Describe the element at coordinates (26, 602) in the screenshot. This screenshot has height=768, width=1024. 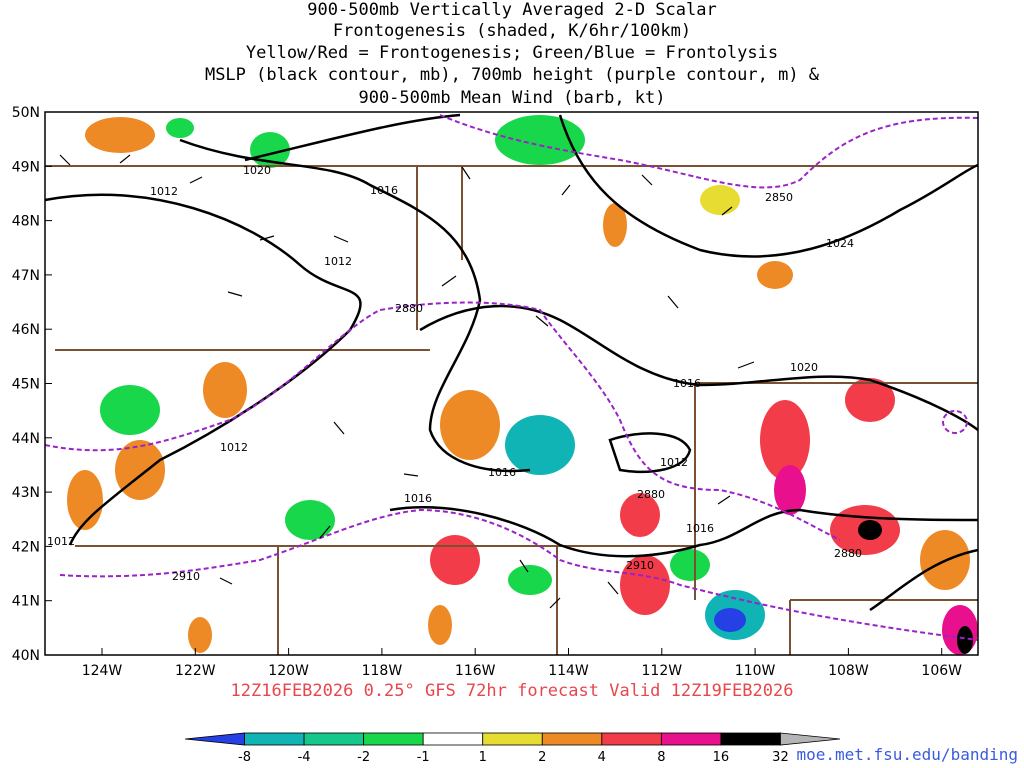
I see `latitude-label: 41N` at that location.